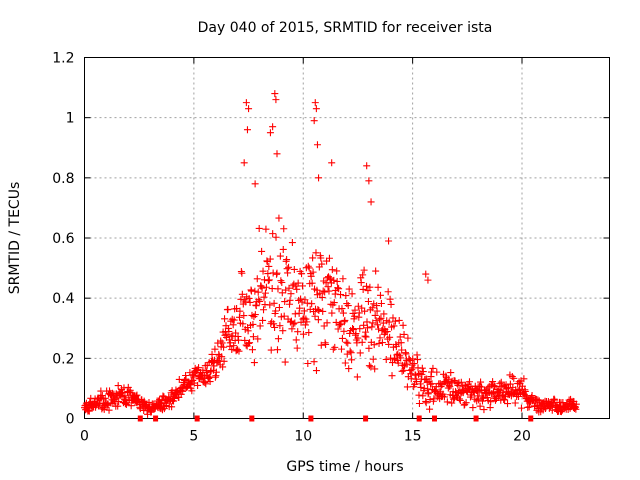  I want to click on x-tick-label: 5, so click(193, 437).